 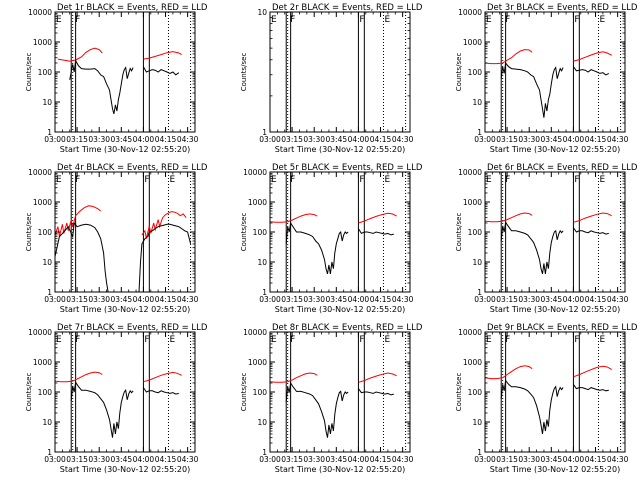 I want to click on panel-title: Det 7r BLACK = Events, RED = LLD, so click(x=132, y=328).